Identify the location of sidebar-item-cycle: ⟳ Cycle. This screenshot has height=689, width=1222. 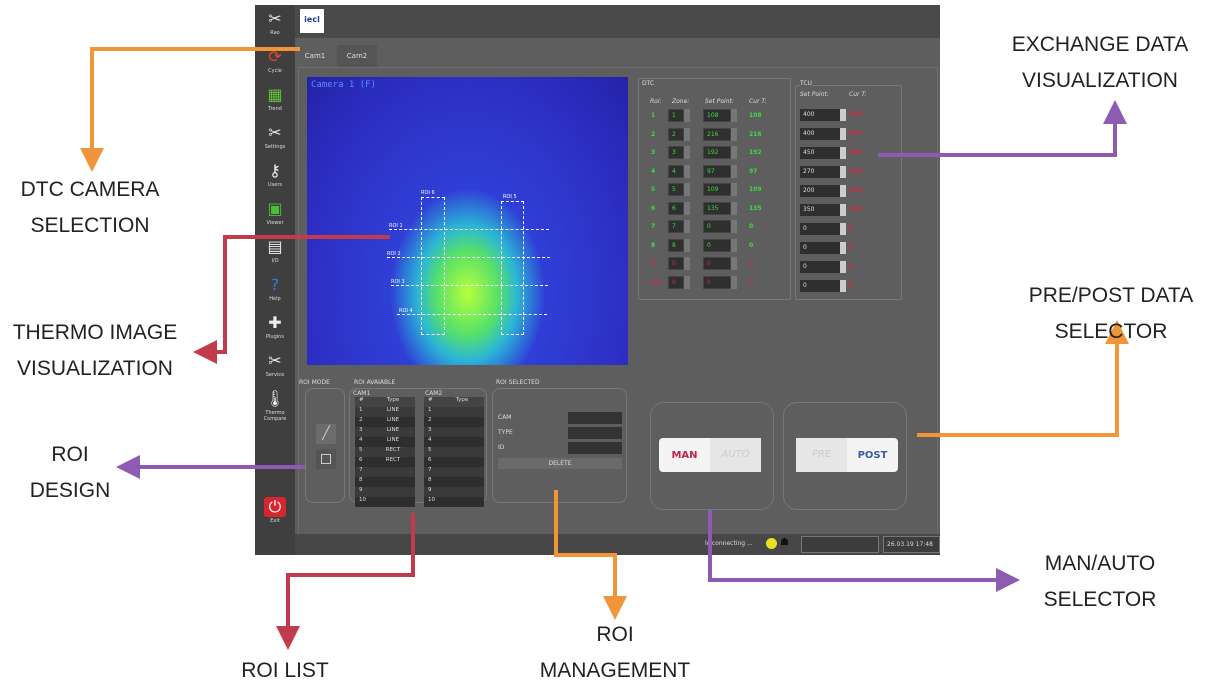
(275, 60).